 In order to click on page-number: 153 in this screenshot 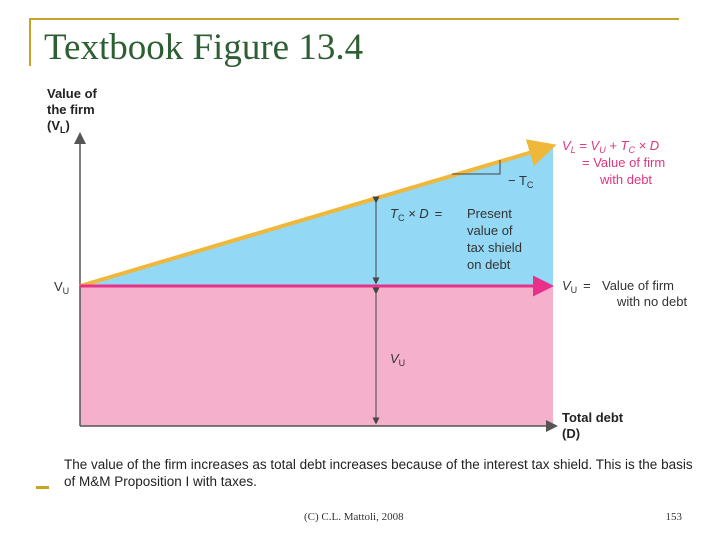, I will do `click(674, 517)`.